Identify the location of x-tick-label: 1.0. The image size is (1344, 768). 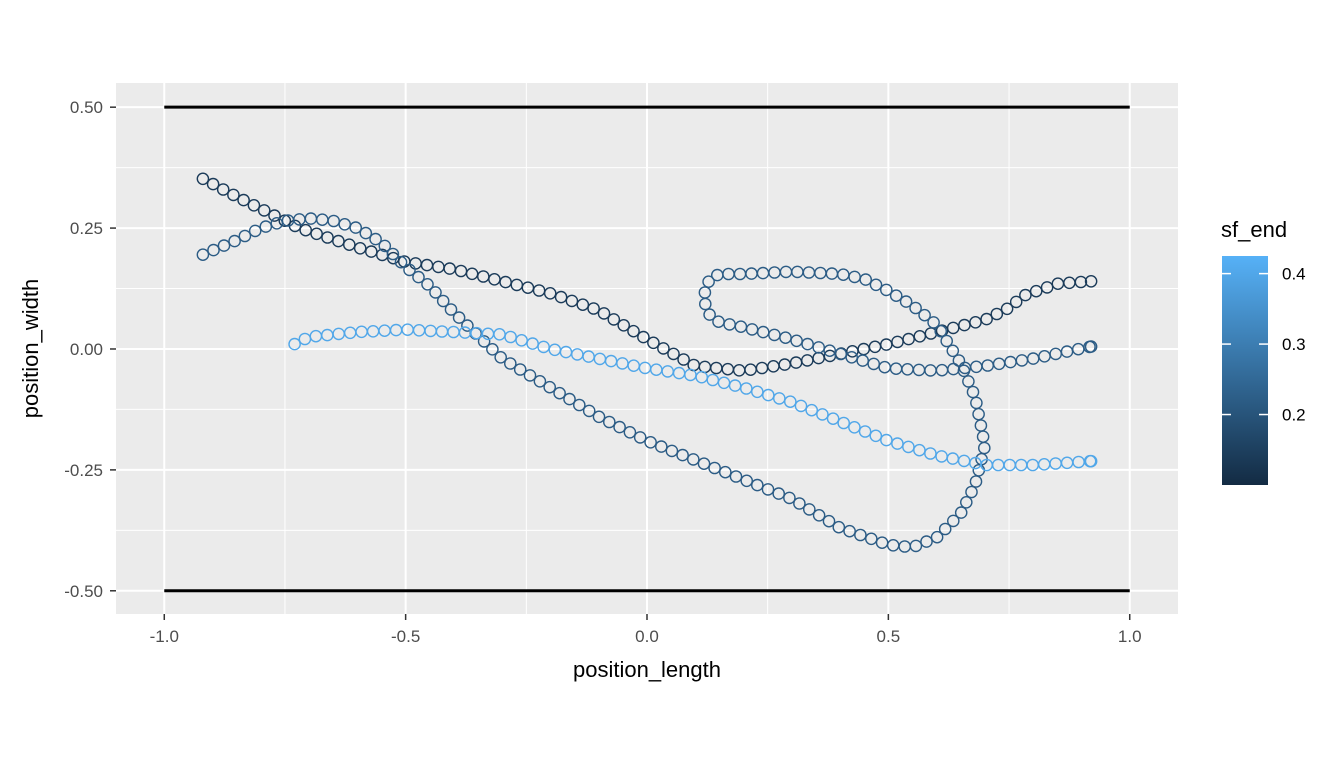
(1130, 636).